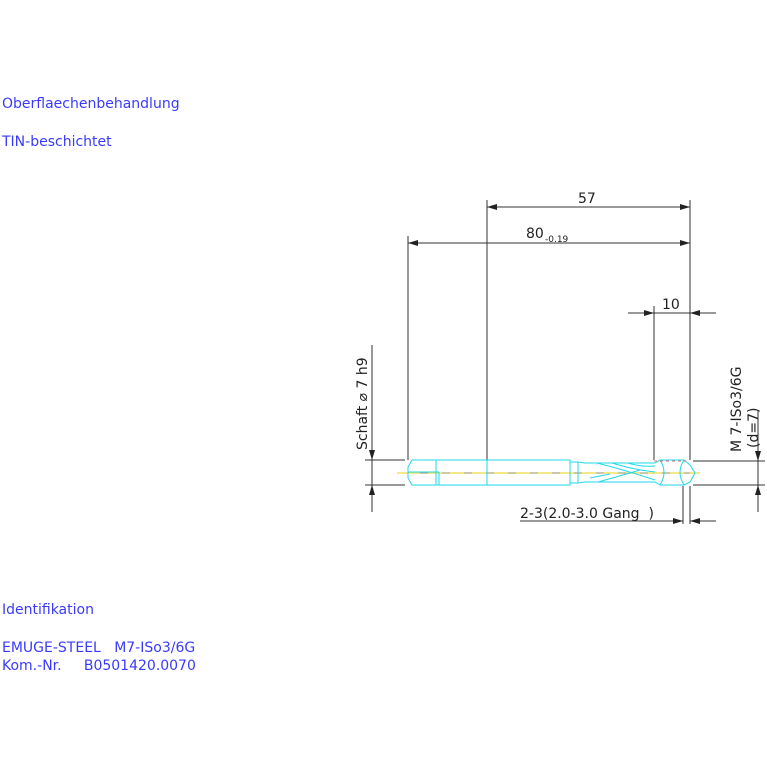  Describe the element at coordinates (754, 428) in the screenshot. I see `dim-thread-d: (d=7)` at that location.